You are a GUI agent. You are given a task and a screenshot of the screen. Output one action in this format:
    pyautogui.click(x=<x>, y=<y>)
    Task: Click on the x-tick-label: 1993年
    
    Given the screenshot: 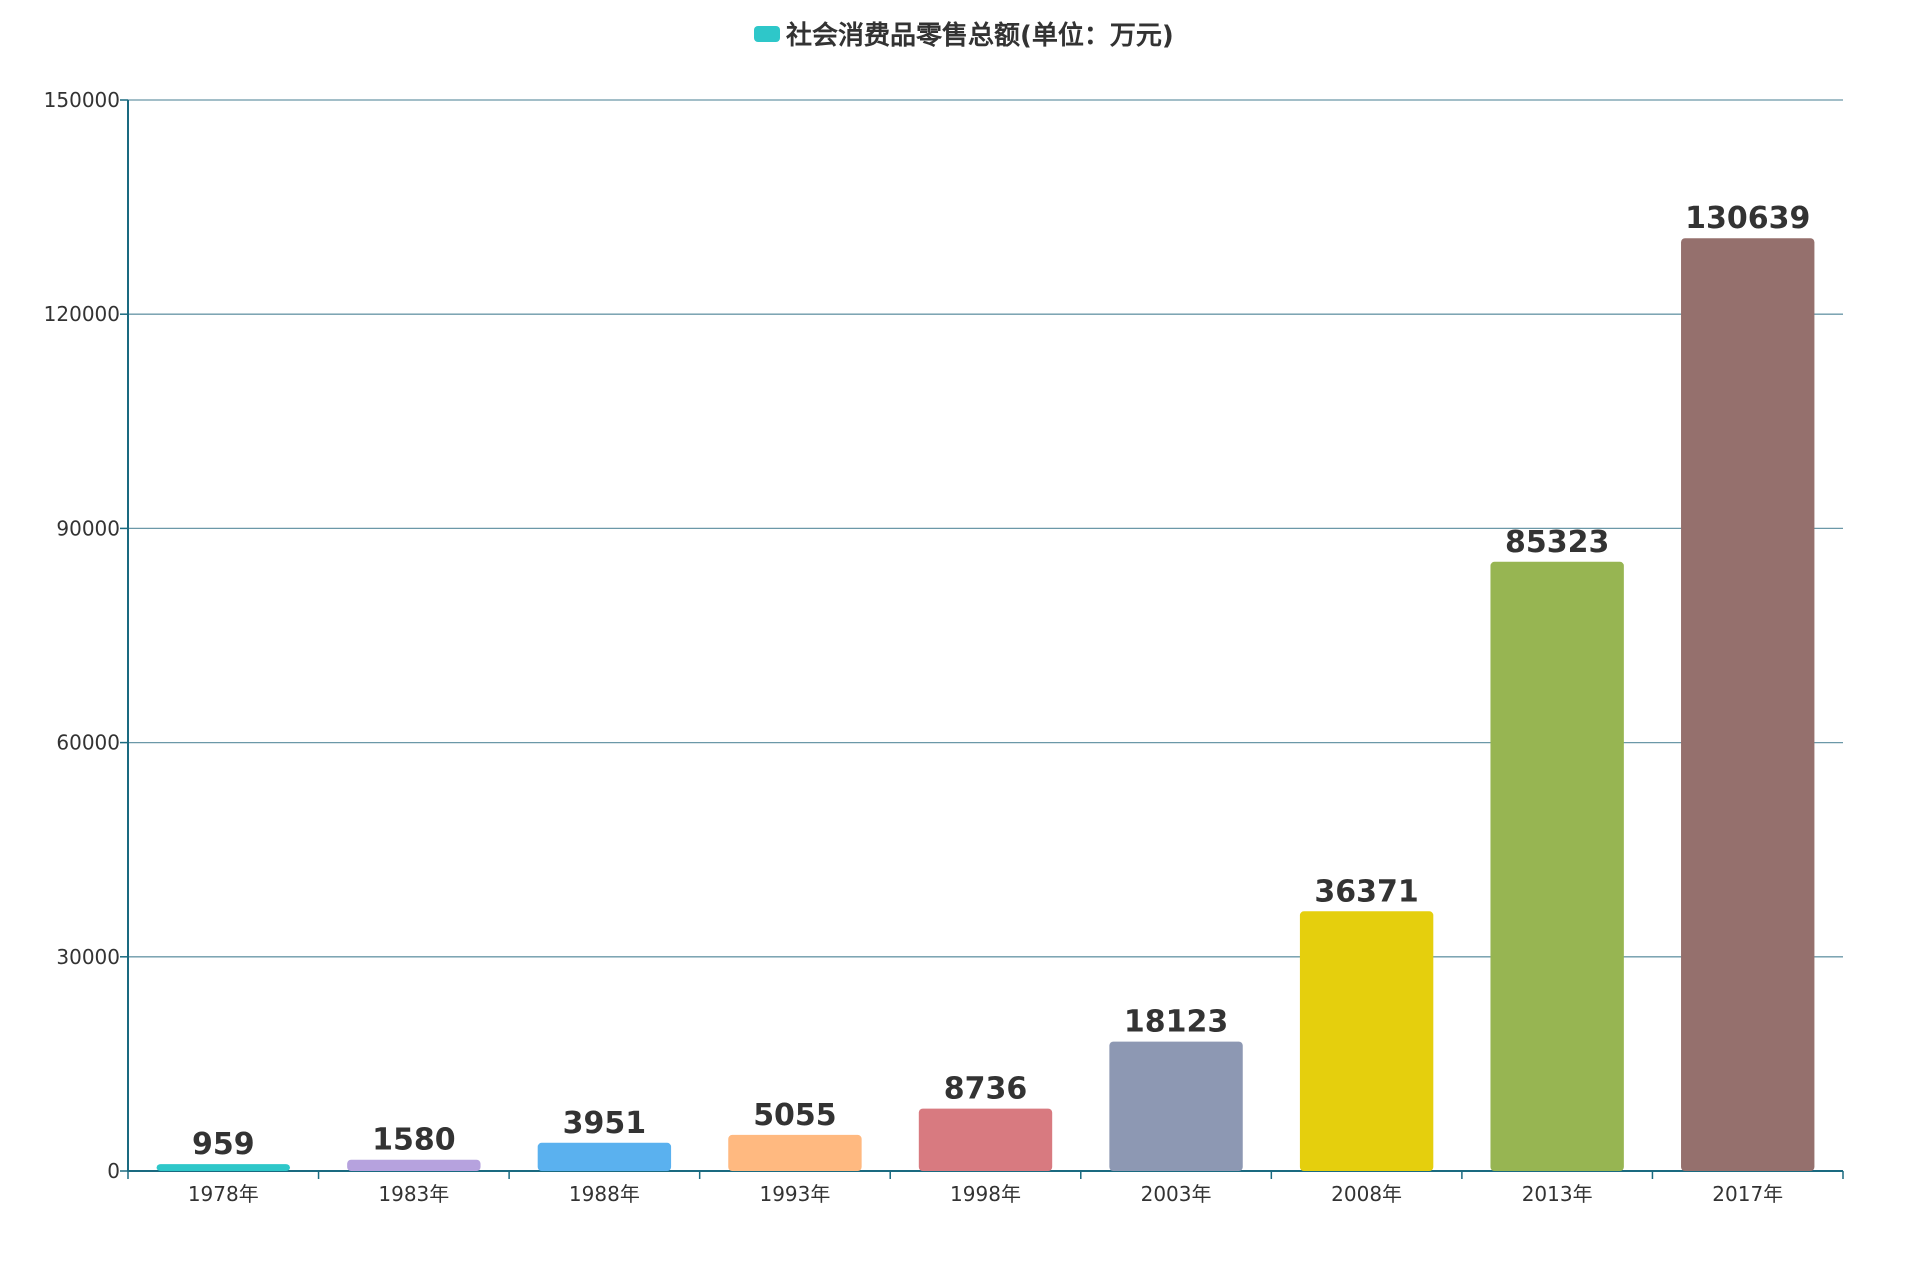 What is the action you would take?
    pyautogui.click(x=794, y=1194)
    